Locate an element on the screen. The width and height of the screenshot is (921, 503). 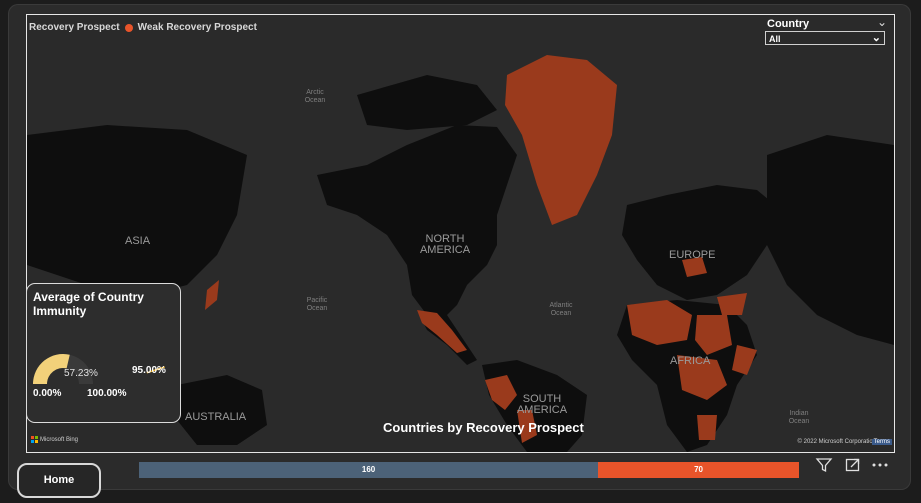
ocean-label-atlantic: Atlantic Ocean is located at coordinates (561, 309).